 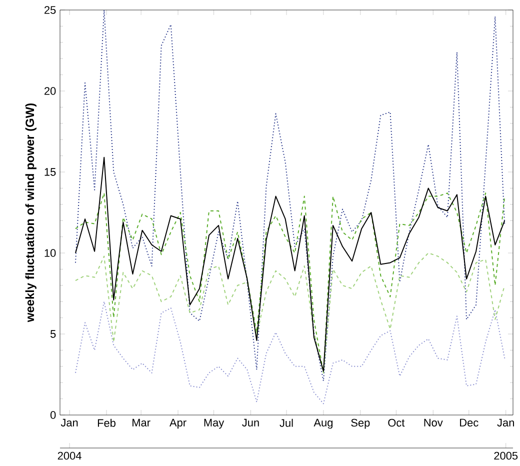 I want to click on x-tick-label: Aug, so click(x=323, y=423).